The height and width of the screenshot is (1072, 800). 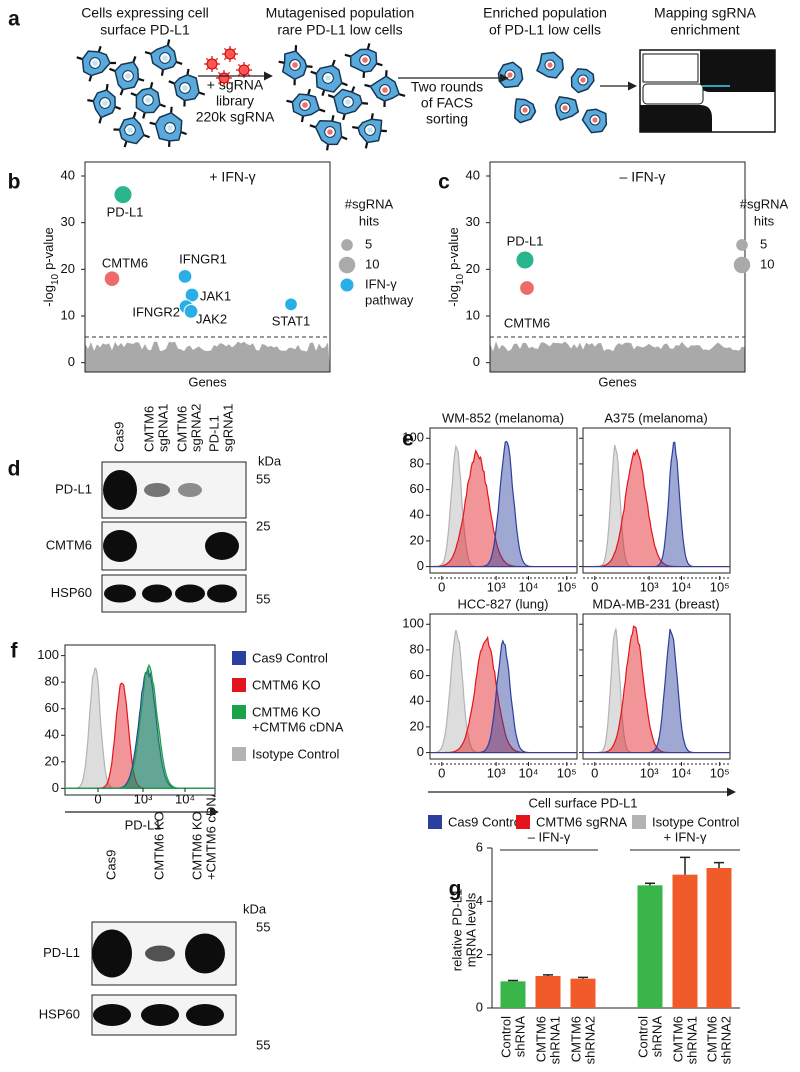 What do you see at coordinates (143, 824) in the screenshot?
I see `x-axis-label: PD-L1` at bounding box center [143, 824].